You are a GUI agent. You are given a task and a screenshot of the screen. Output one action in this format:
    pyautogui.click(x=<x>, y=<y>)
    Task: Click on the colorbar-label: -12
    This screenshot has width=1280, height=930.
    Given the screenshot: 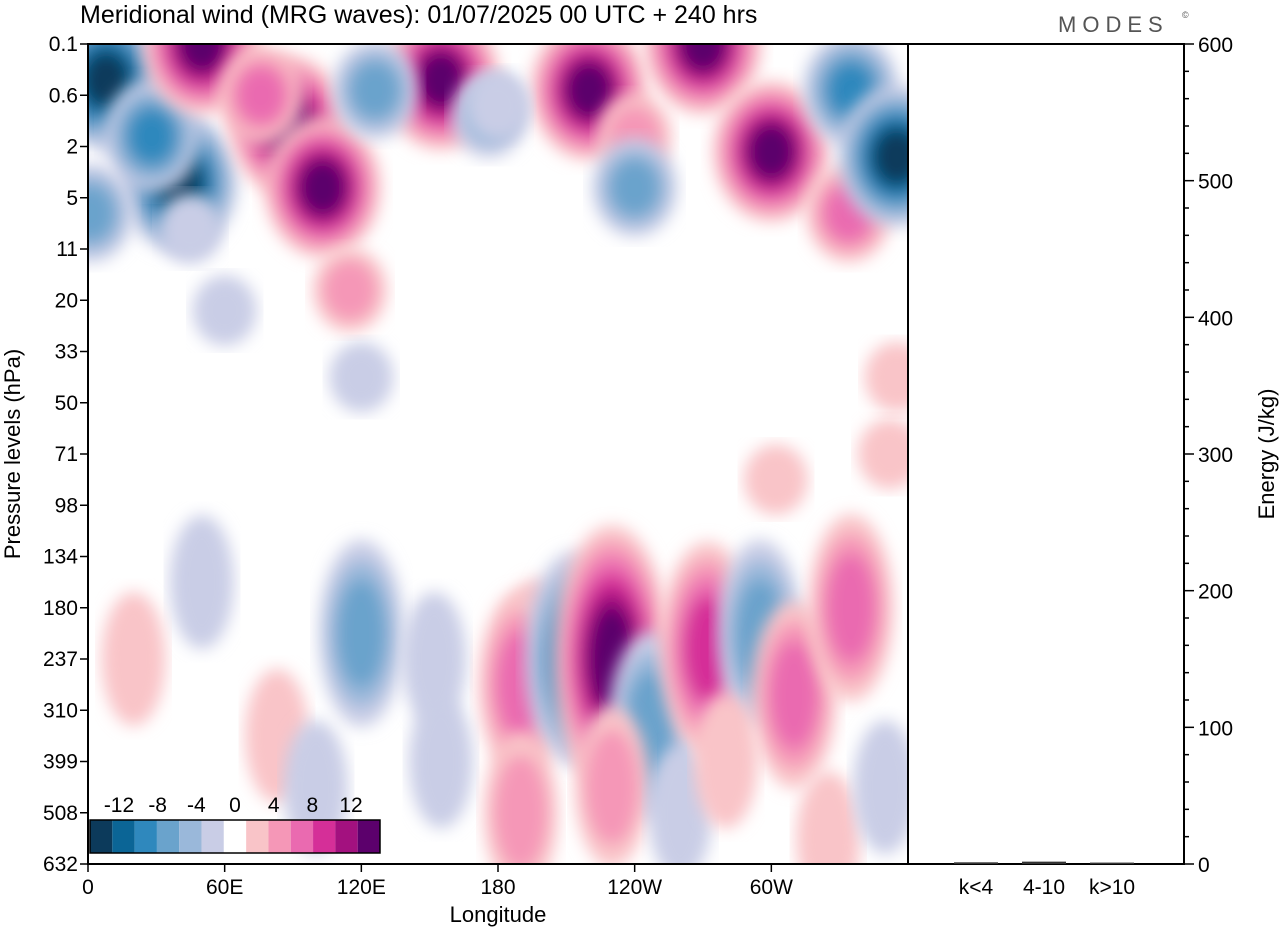 What is the action you would take?
    pyautogui.click(x=119, y=805)
    